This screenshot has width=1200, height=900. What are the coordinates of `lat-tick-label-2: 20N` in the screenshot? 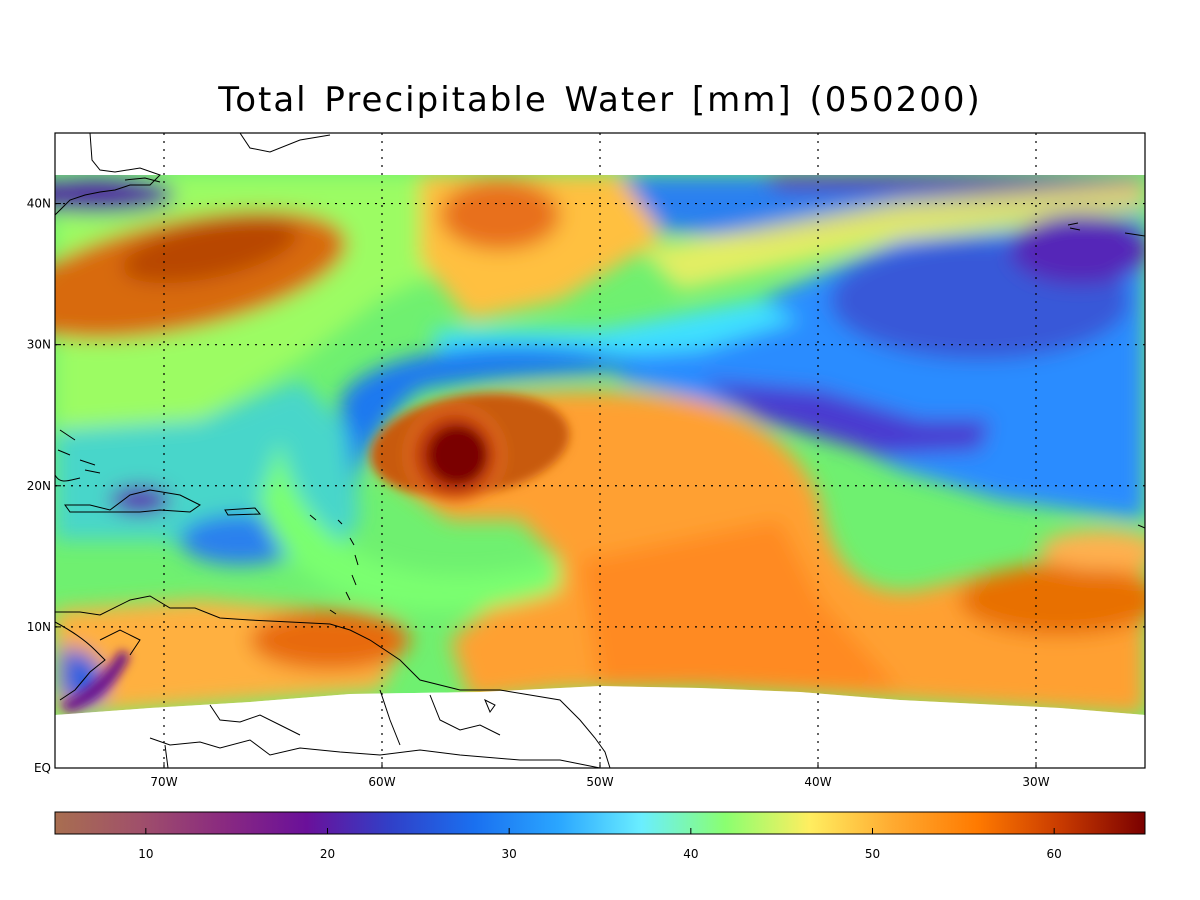 It's located at (39, 486).